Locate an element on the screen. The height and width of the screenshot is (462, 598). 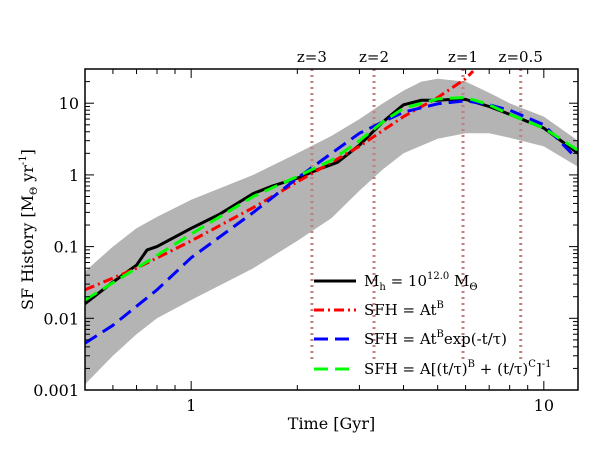
label-segment: yr is located at coordinates (27, 176).